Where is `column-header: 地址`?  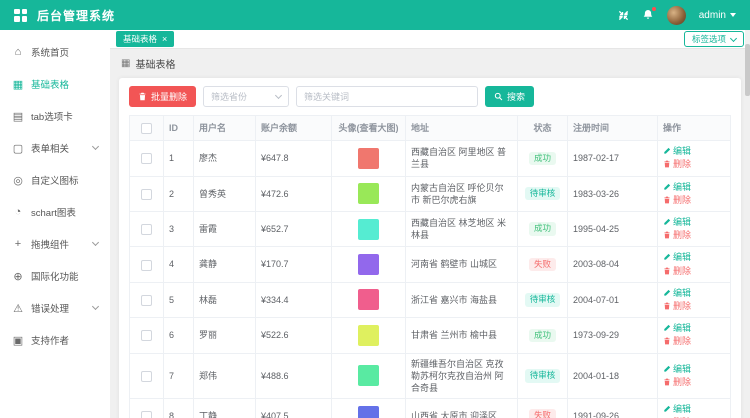 column-header: 地址 is located at coordinates (461, 128).